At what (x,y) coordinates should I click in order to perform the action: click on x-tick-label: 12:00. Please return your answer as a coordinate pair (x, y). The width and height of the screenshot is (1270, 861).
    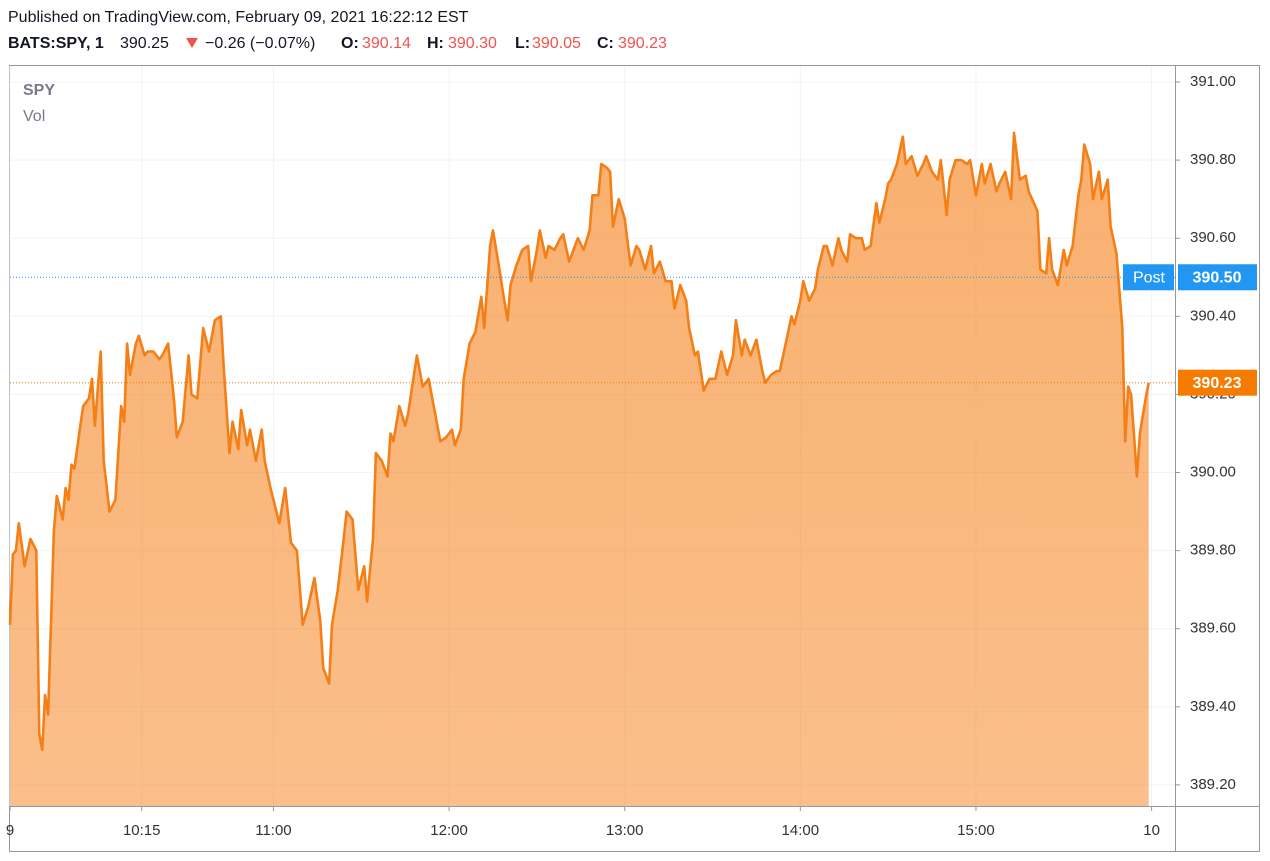
    Looking at the image, I should click on (449, 830).